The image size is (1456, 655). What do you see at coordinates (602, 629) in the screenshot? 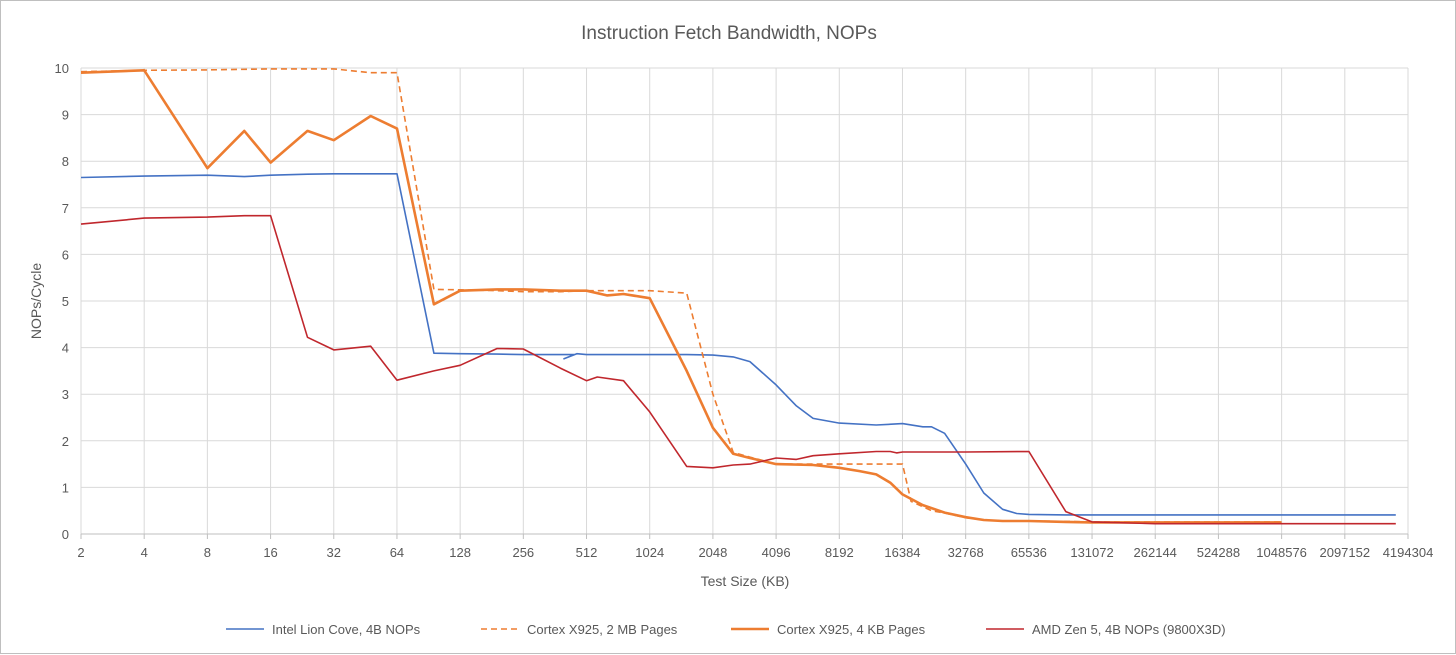
I see `legend-label: Cortex X925, 2 MB Pages` at bounding box center [602, 629].